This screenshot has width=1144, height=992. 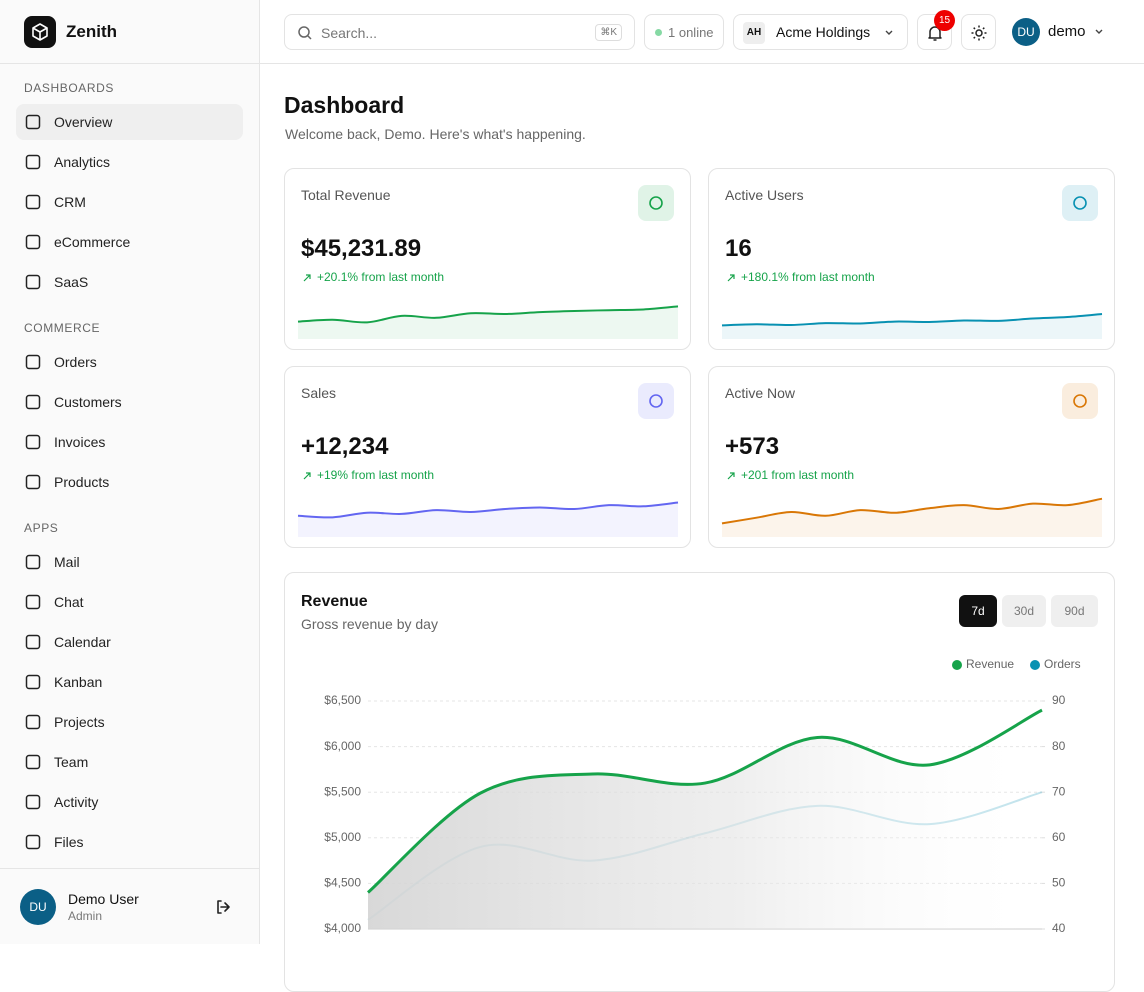 I want to click on card-value: +12,234, so click(x=345, y=446).